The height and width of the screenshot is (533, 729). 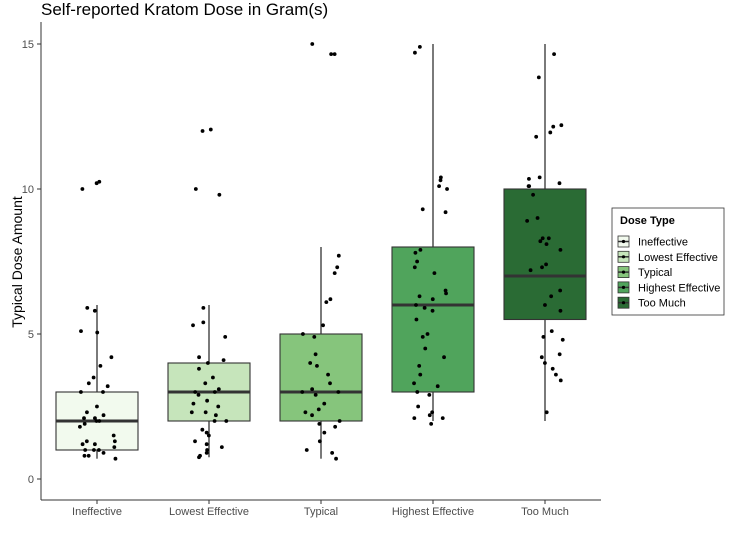 I want to click on box-ineffective, so click(x=97, y=382).